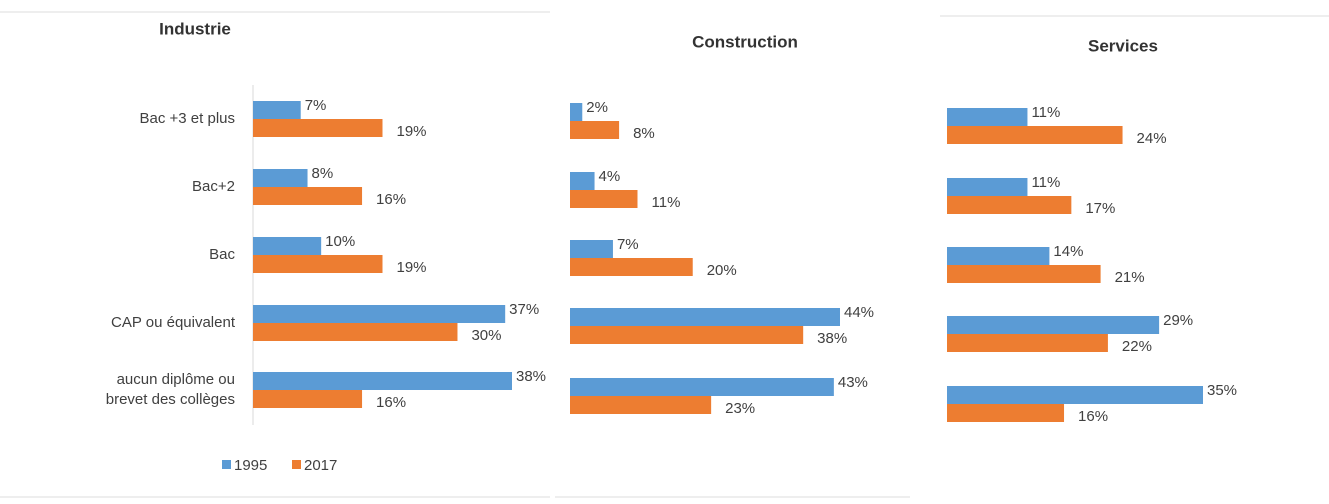 This screenshot has width=1329, height=504. I want to click on category-label: Bac+2, so click(213, 186).